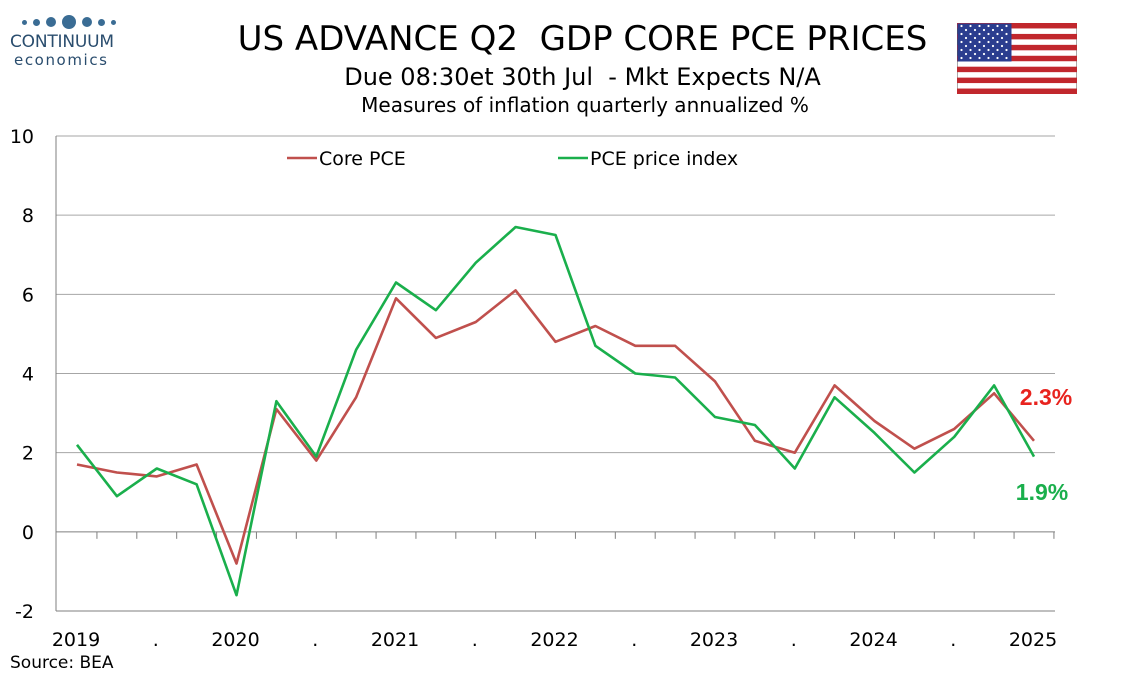 The width and height of the screenshot is (1134, 680). I want to click on continuum-economics-logo: CONTINUUM economics, so click(72, 46).